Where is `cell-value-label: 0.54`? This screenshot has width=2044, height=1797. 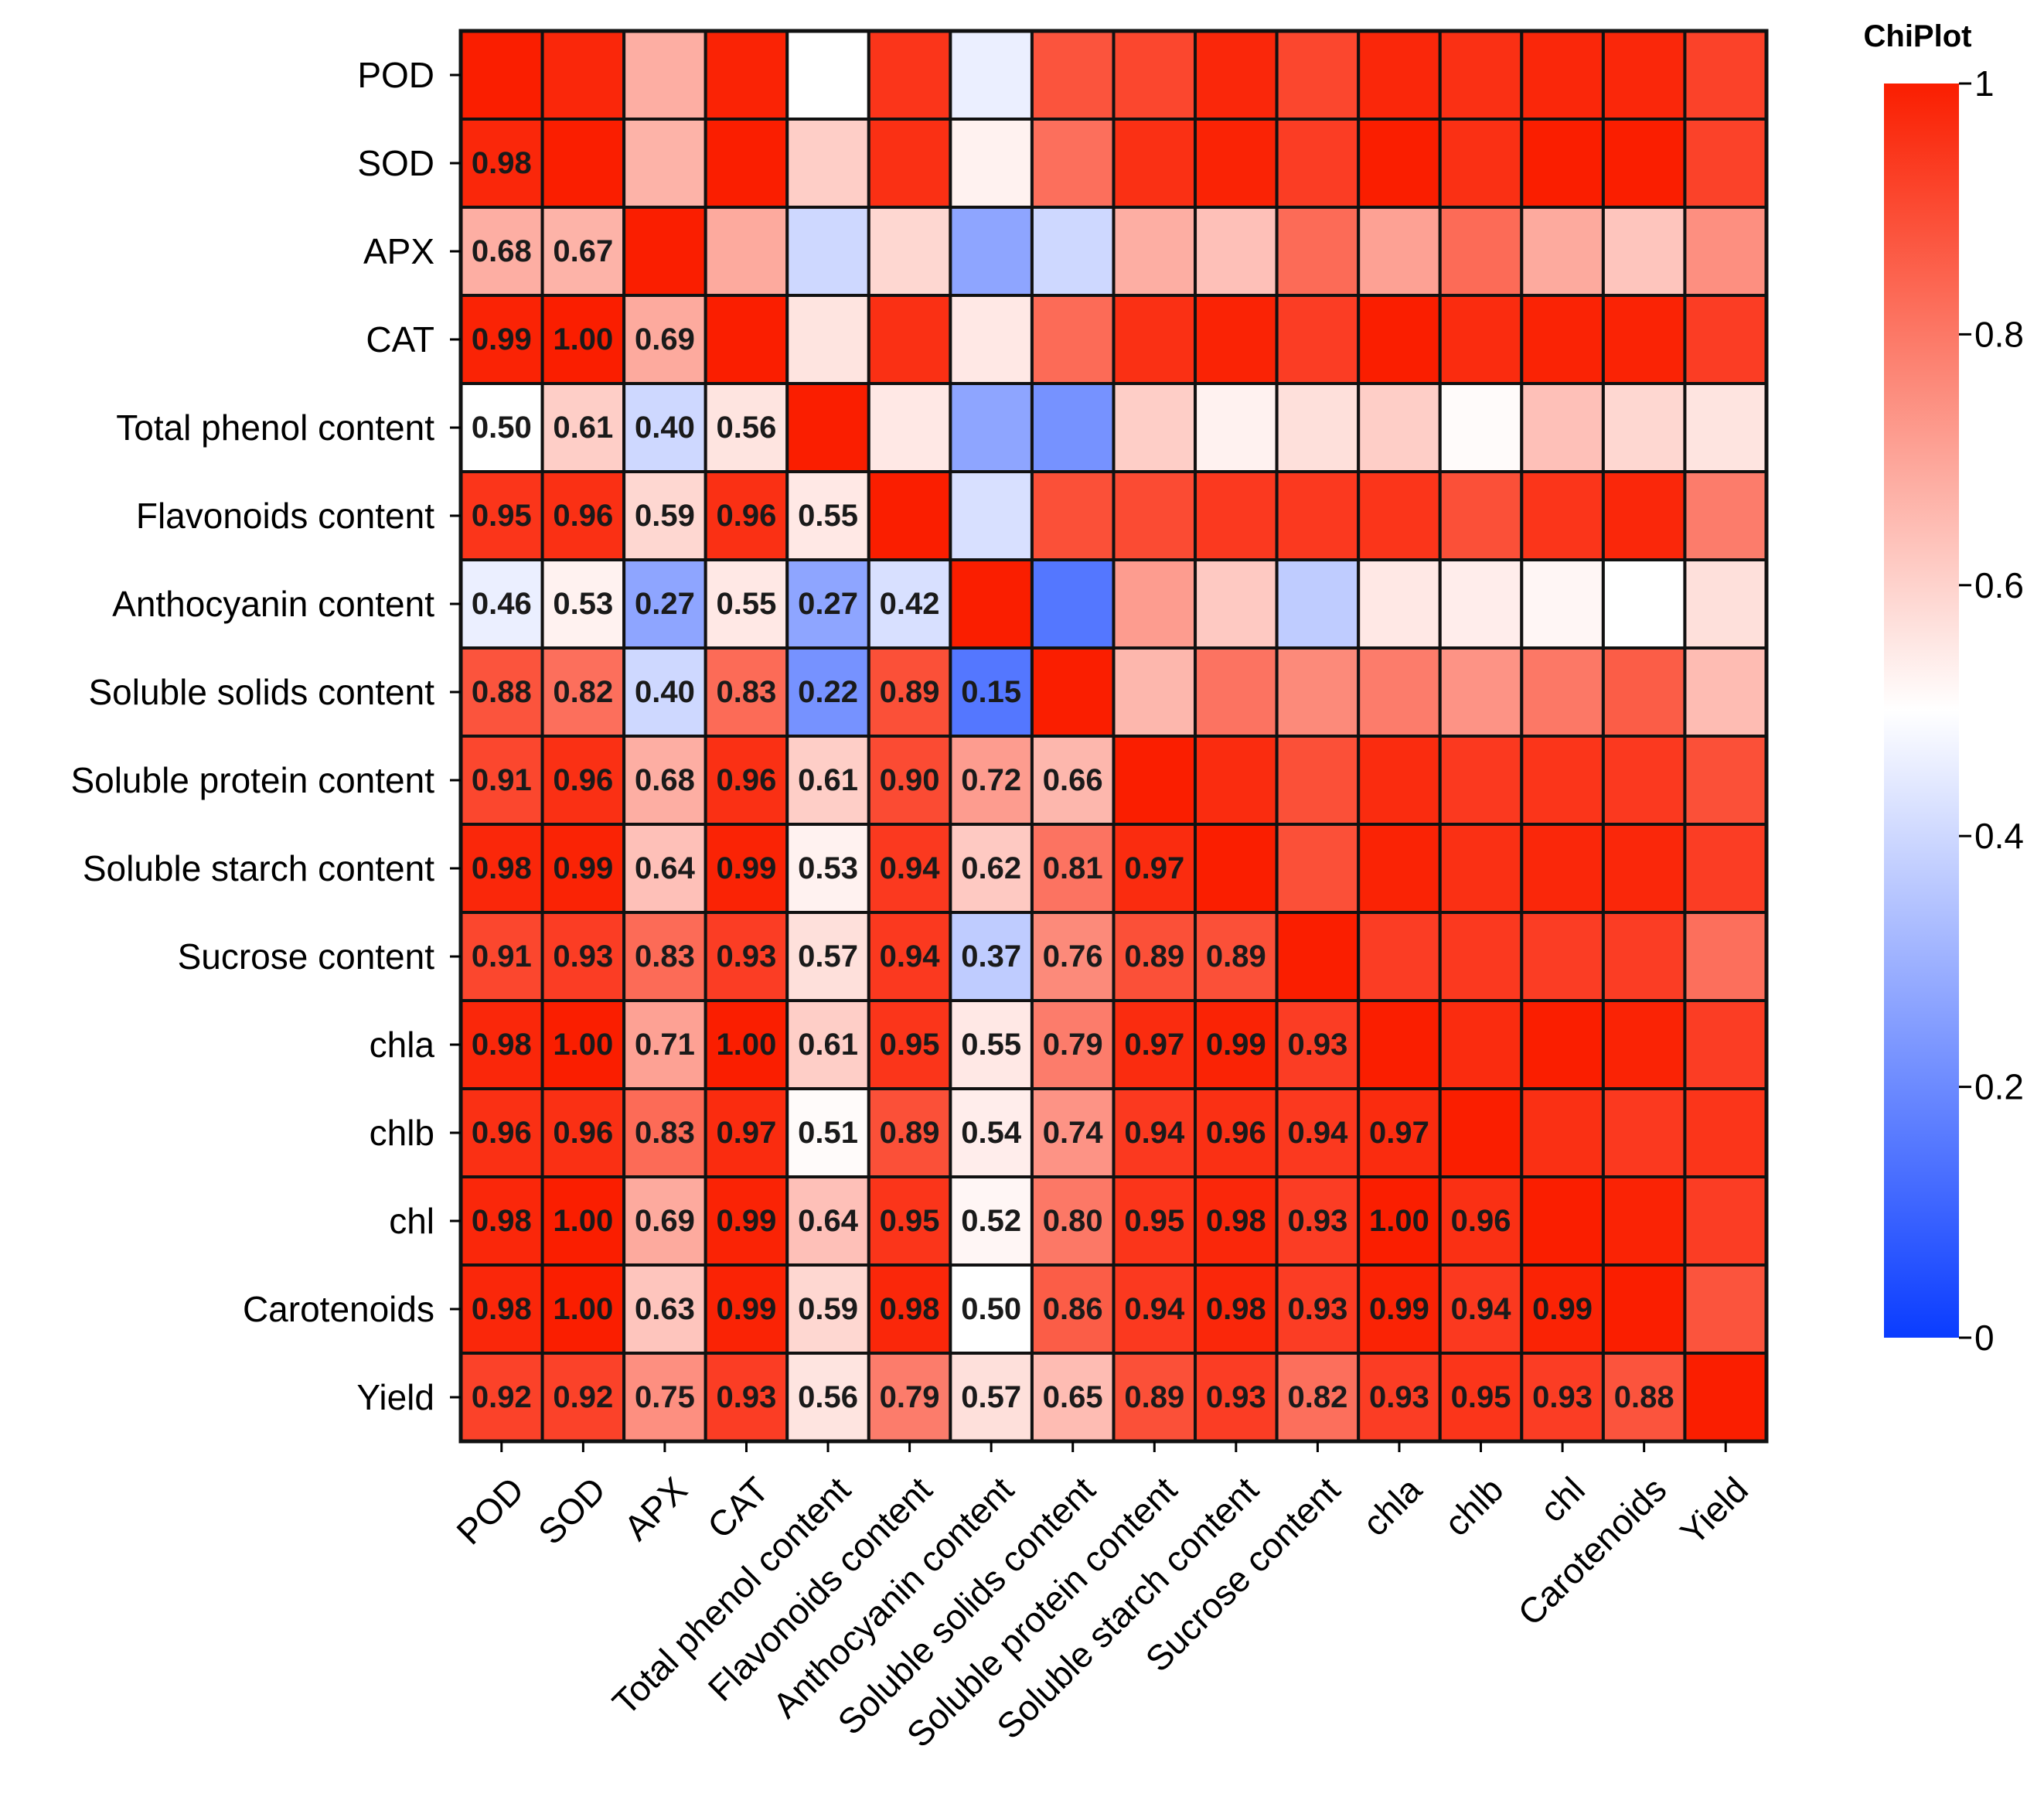 cell-value-label: 0.54 is located at coordinates (991, 1133).